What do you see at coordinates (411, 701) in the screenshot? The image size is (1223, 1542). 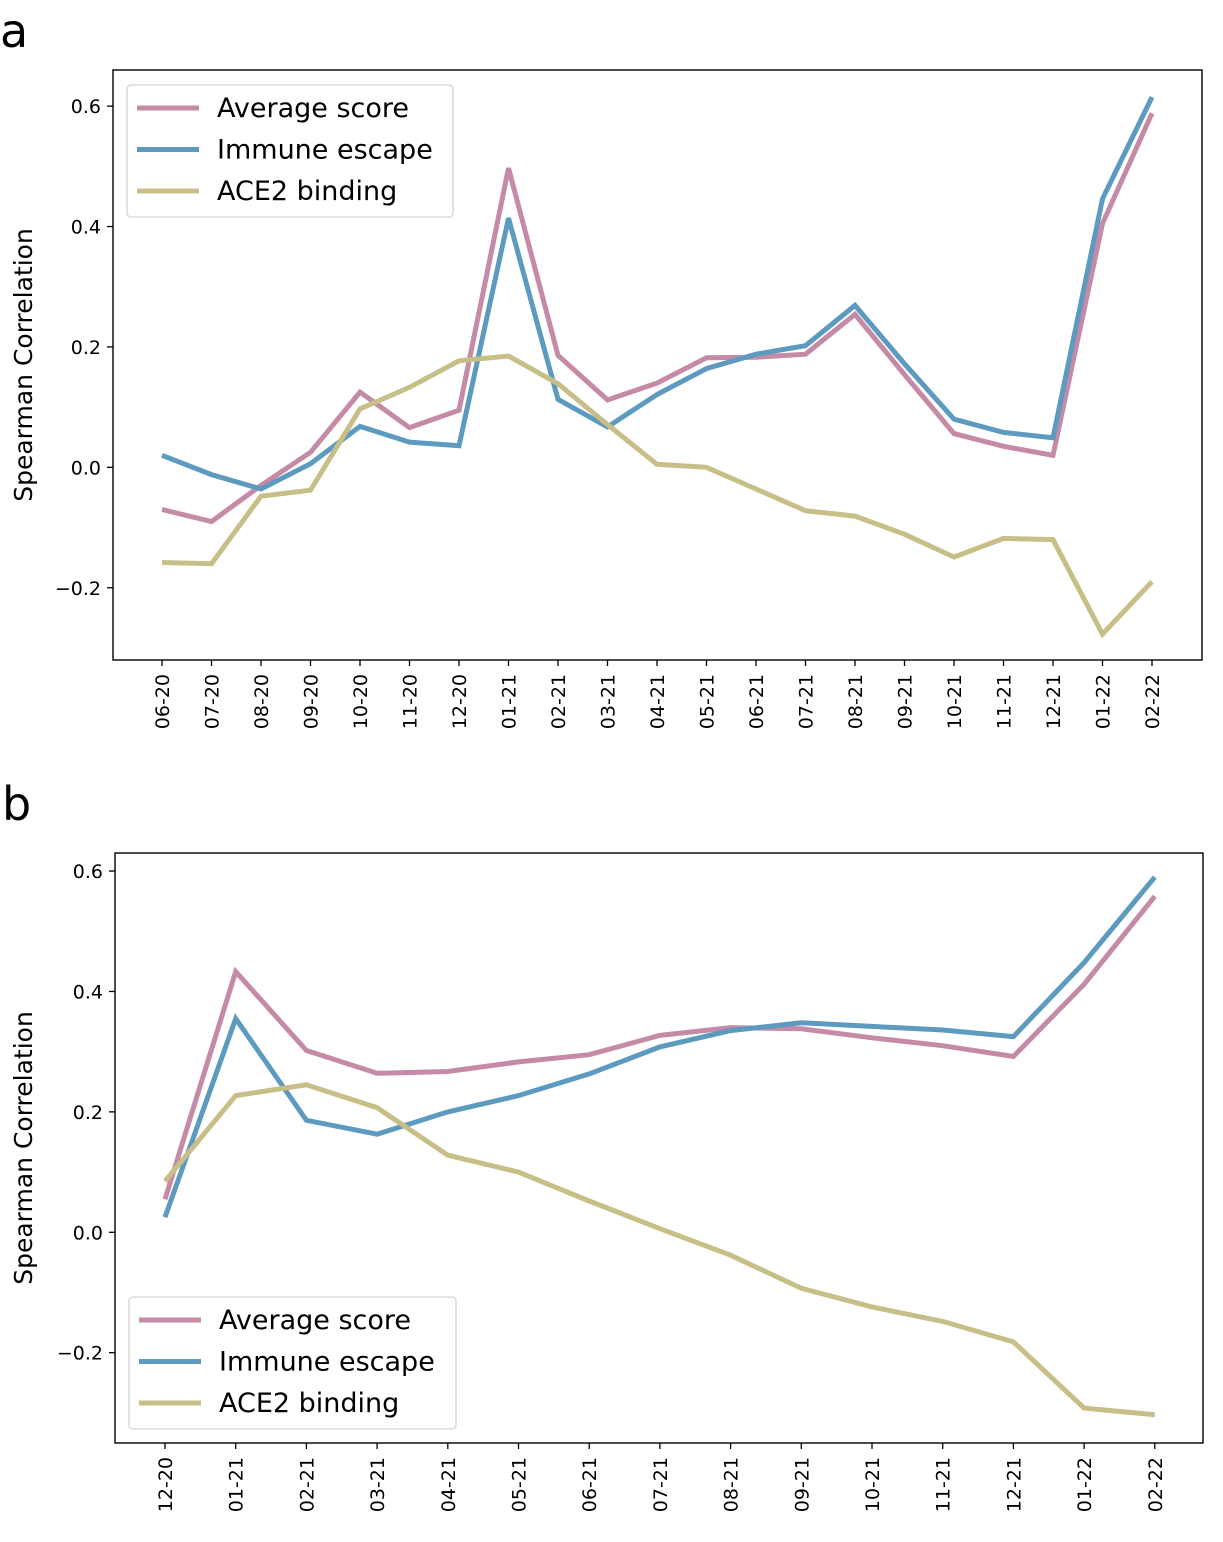 I see `x-tick-label: 11-20` at bounding box center [411, 701].